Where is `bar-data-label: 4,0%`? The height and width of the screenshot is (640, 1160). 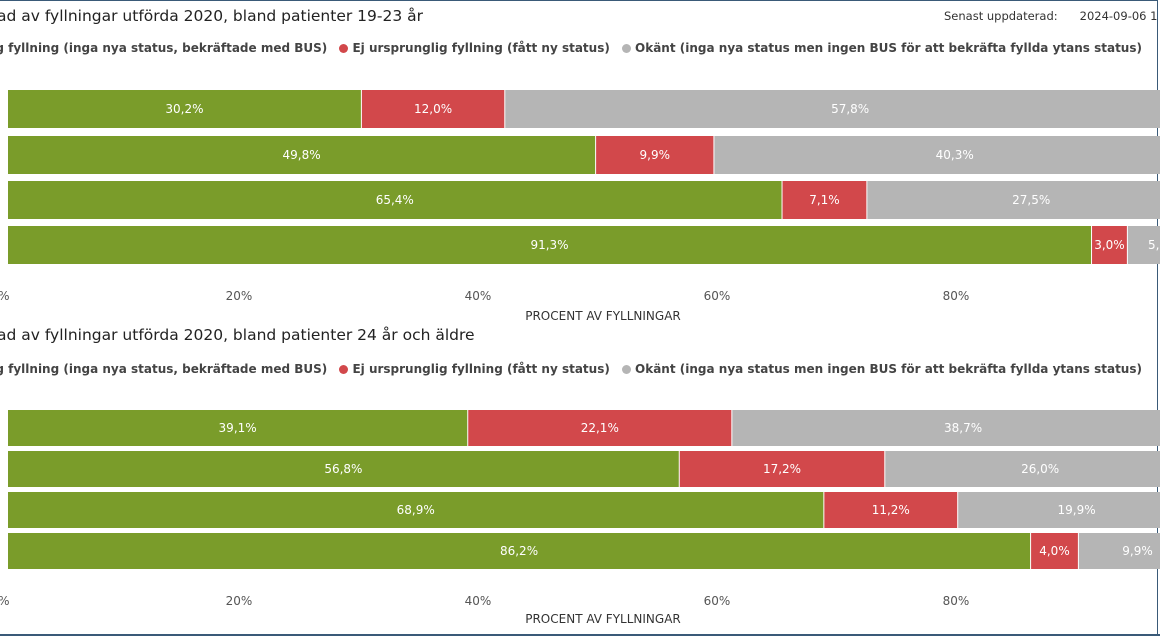
bar-data-label: 4,0% is located at coordinates (1054, 551).